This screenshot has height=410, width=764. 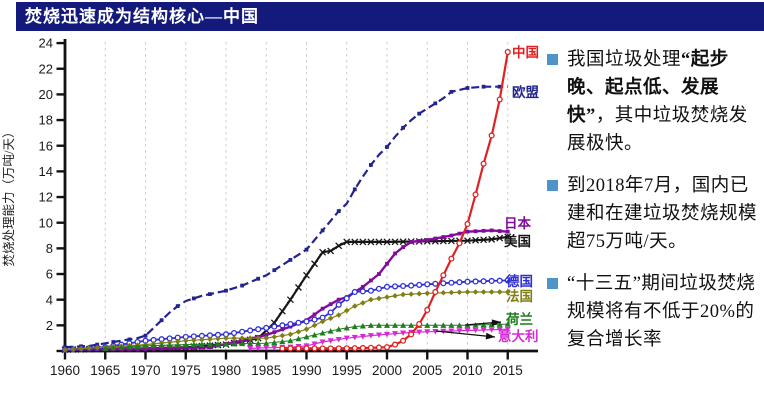 What do you see at coordinates (387, 370) in the screenshot?
I see `x-tick-label: 2000` at bounding box center [387, 370].